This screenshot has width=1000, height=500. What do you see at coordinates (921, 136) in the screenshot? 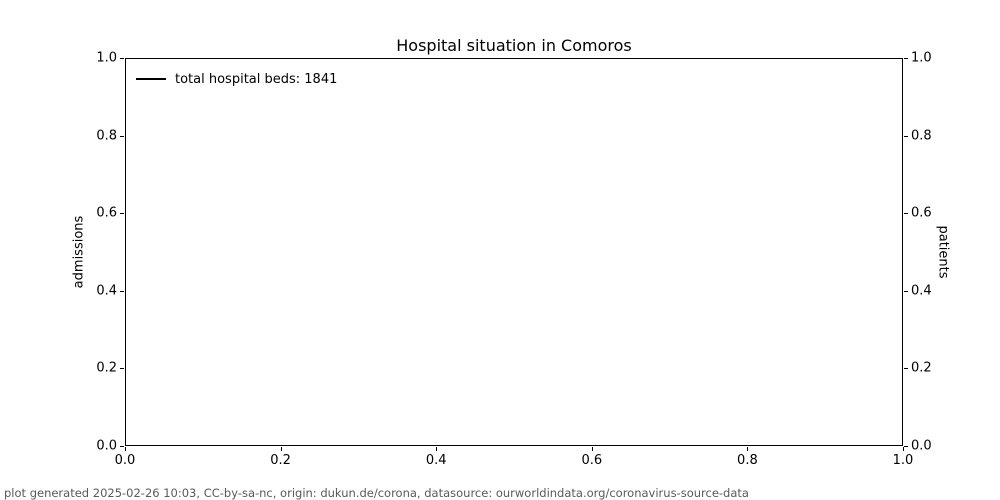
I see `y-tick-label-right: 0.8` at bounding box center [921, 136].